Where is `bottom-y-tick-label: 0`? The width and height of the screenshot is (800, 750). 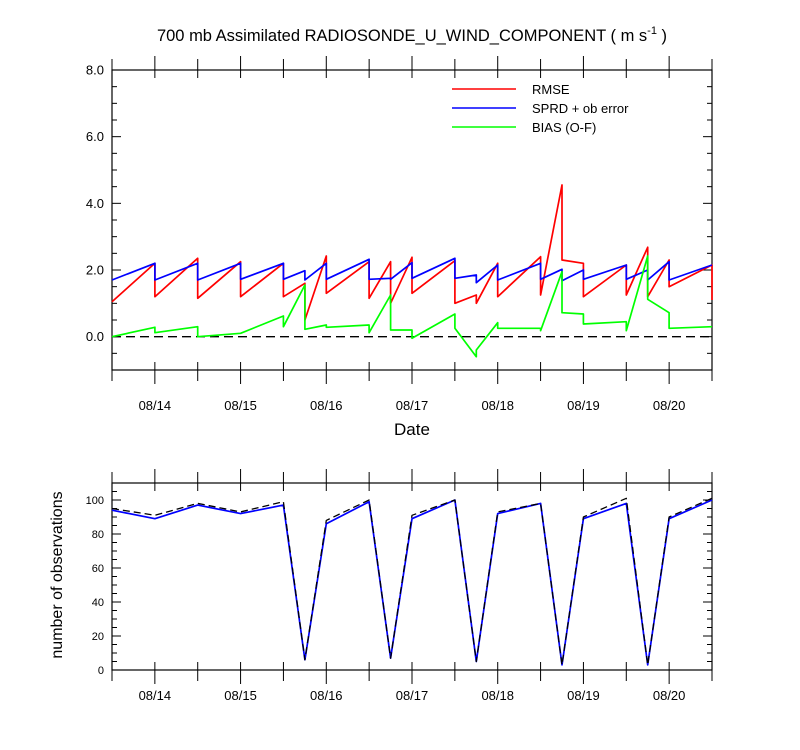
bottom-y-tick-label: 0 is located at coordinates (101, 671).